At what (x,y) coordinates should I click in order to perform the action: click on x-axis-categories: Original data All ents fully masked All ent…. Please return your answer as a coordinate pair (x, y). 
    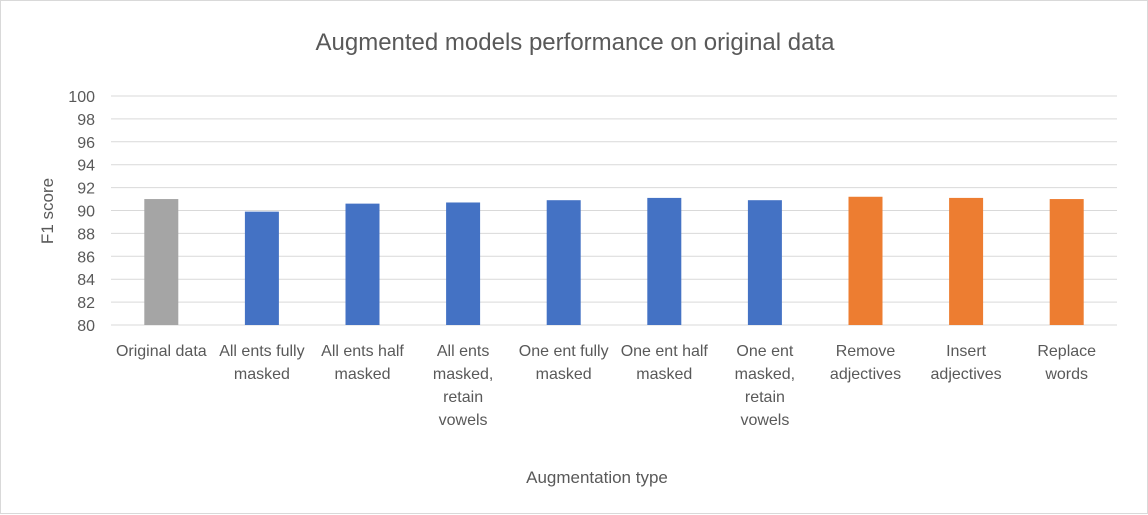
    Looking at the image, I should click on (606, 386).